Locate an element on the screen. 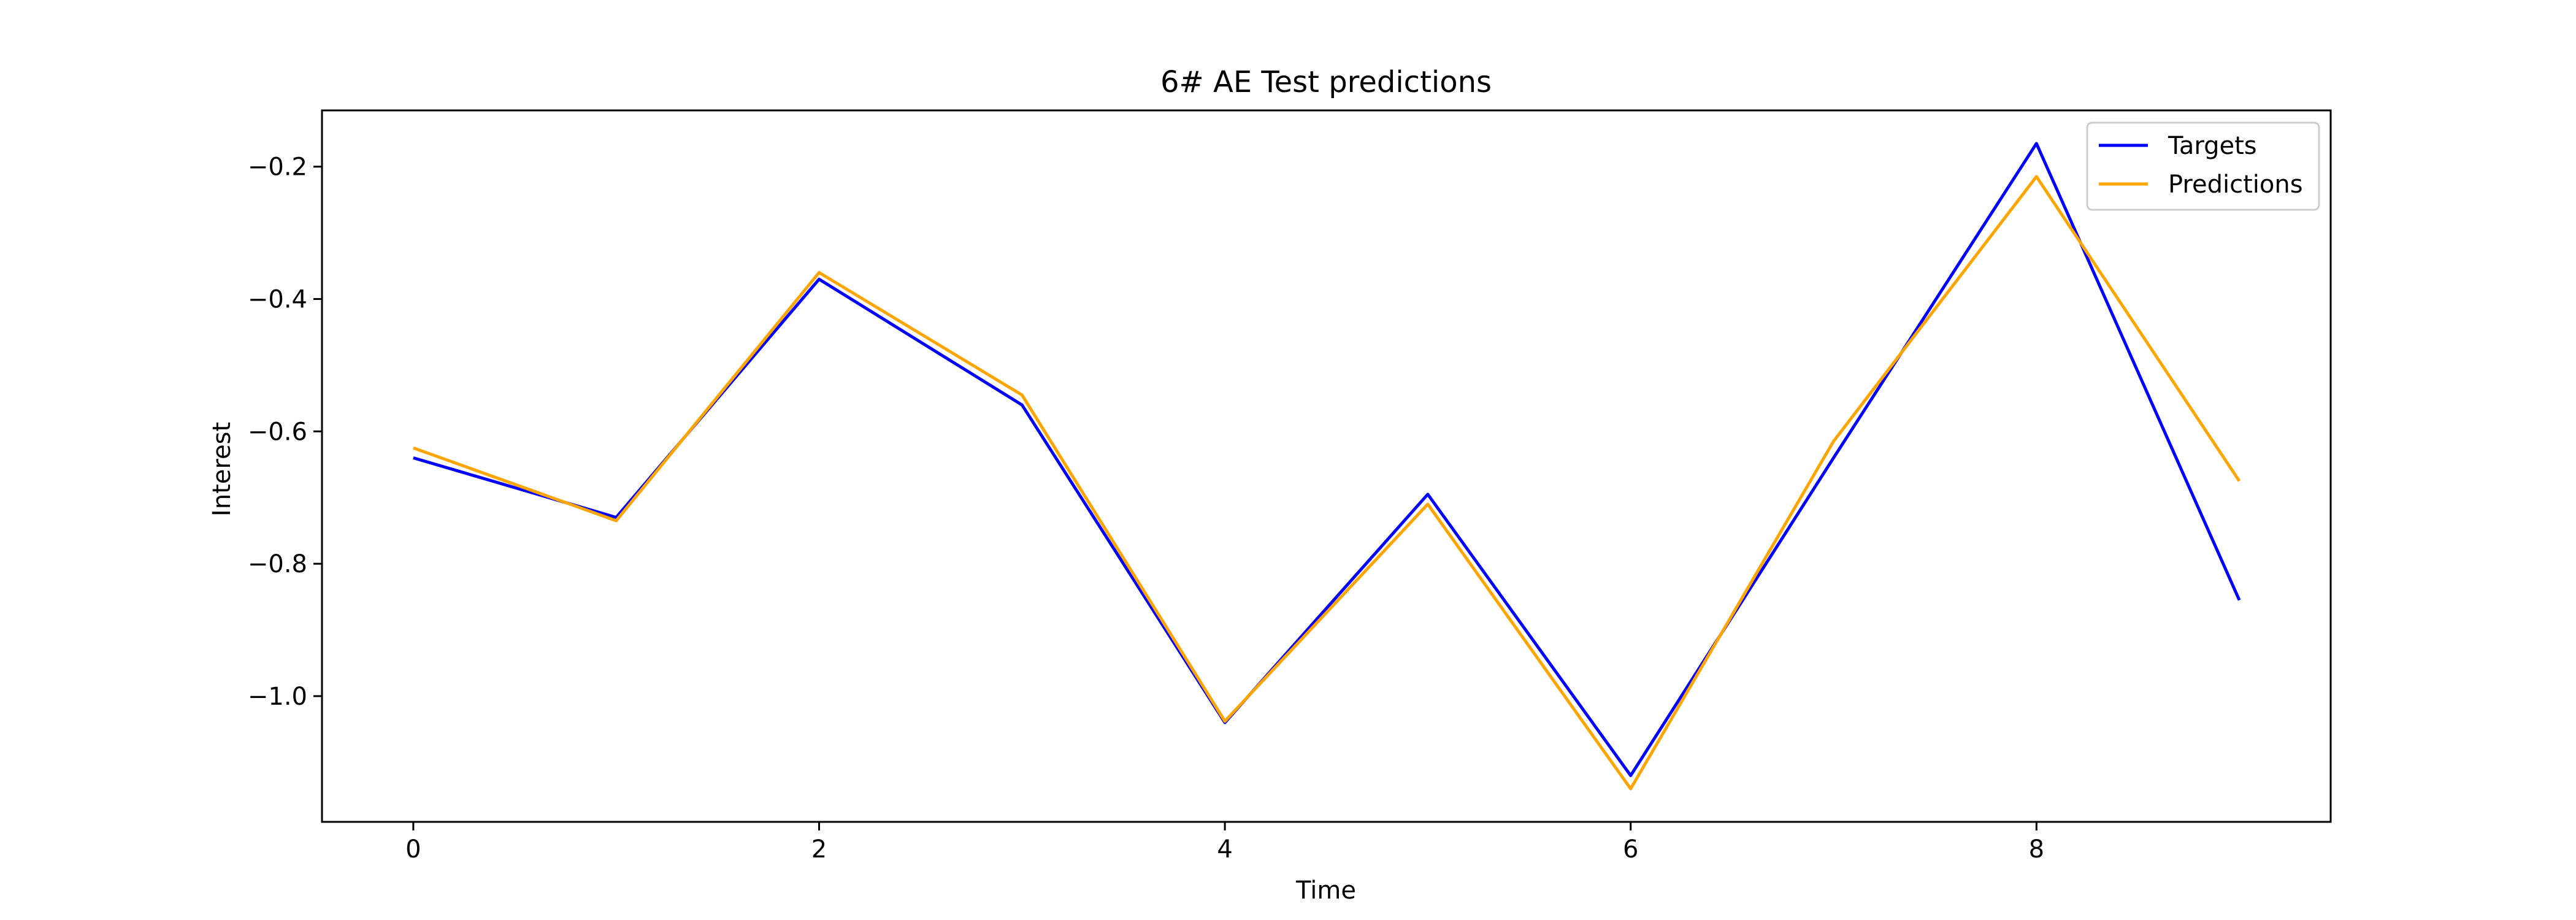  y-tick-label: −1.0 is located at coordinates (277, 697).